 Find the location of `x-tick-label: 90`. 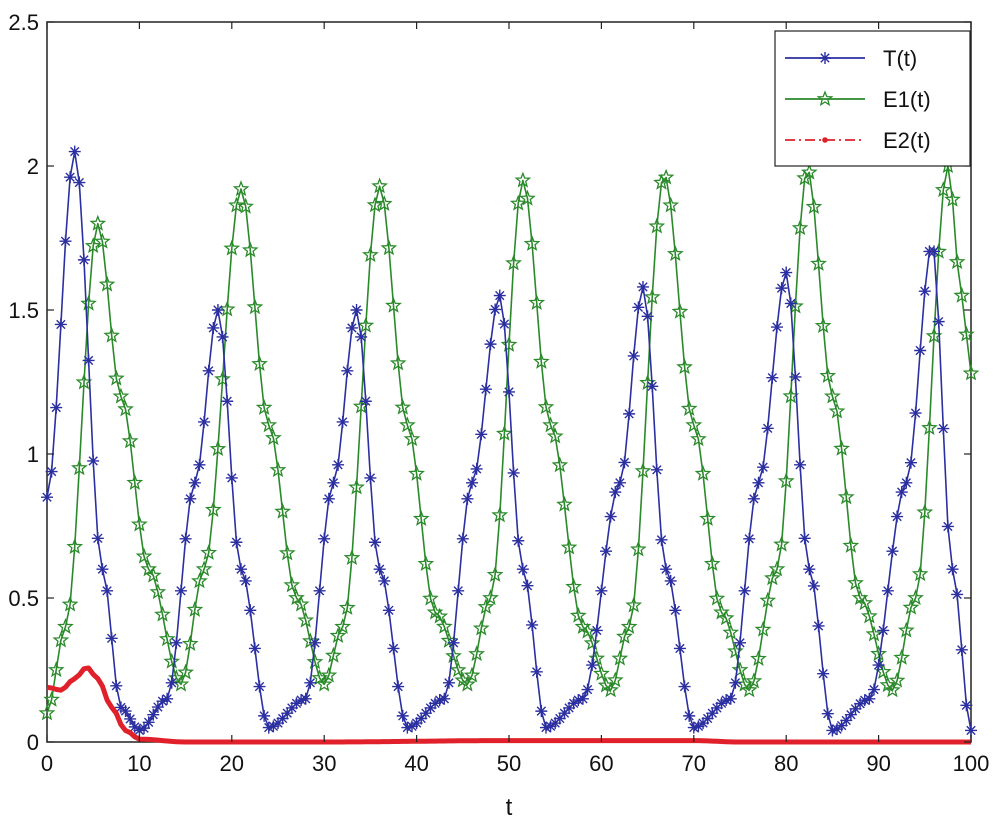

x-tick-label: 90 is located at coordinates (878, 763).